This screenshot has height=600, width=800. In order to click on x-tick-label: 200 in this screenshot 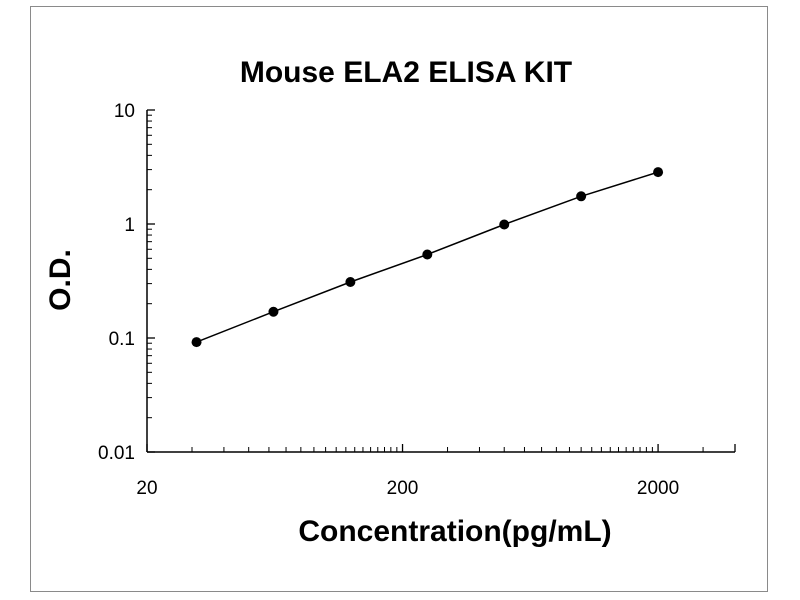, I will do `click(403, 488)`.